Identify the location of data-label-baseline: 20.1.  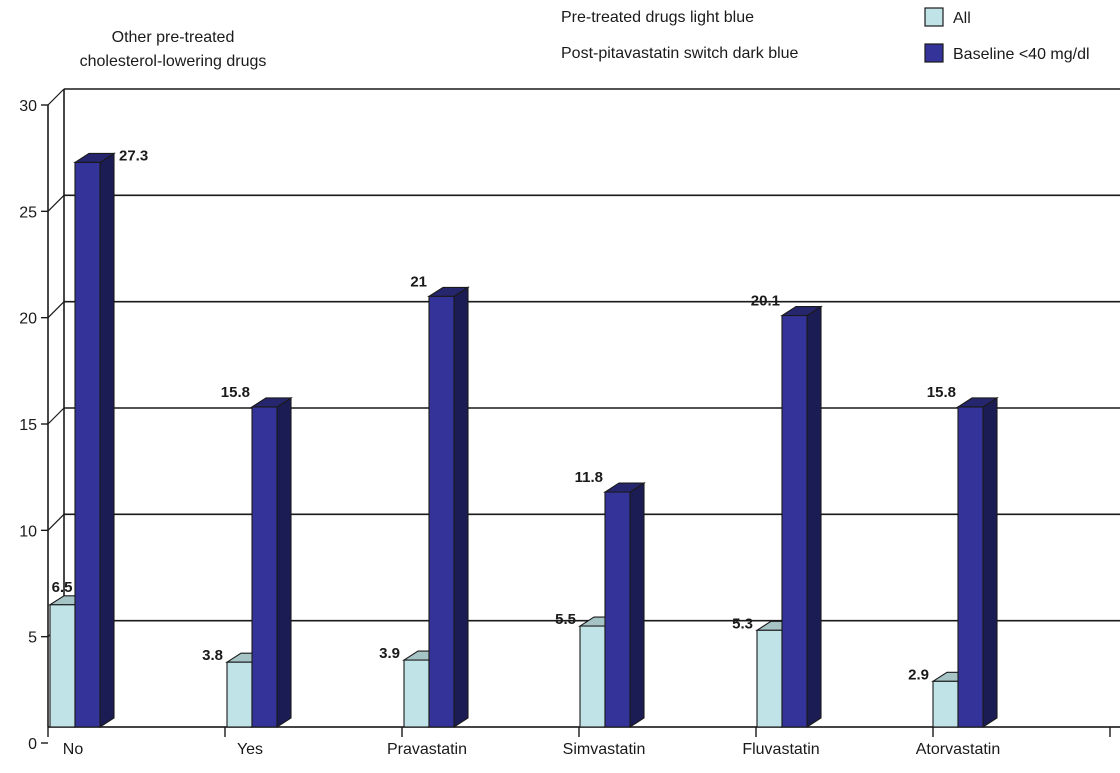
(765, 301).